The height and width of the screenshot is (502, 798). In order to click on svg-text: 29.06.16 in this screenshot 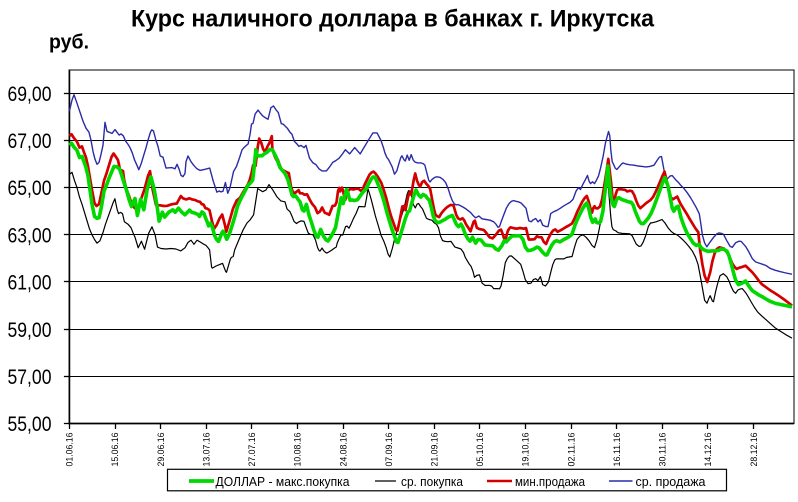, I will do `click(161, 450)`.